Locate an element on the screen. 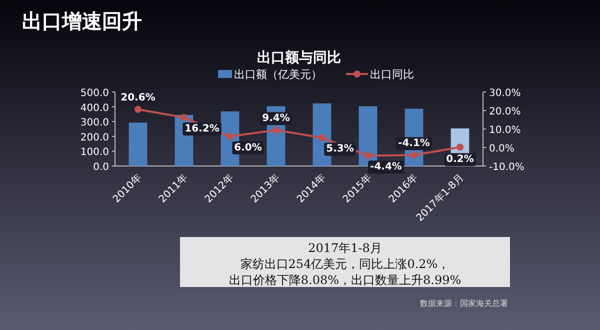 The image size is (600, 330). data-label: -4.1% is located at coordinates (414, 144).